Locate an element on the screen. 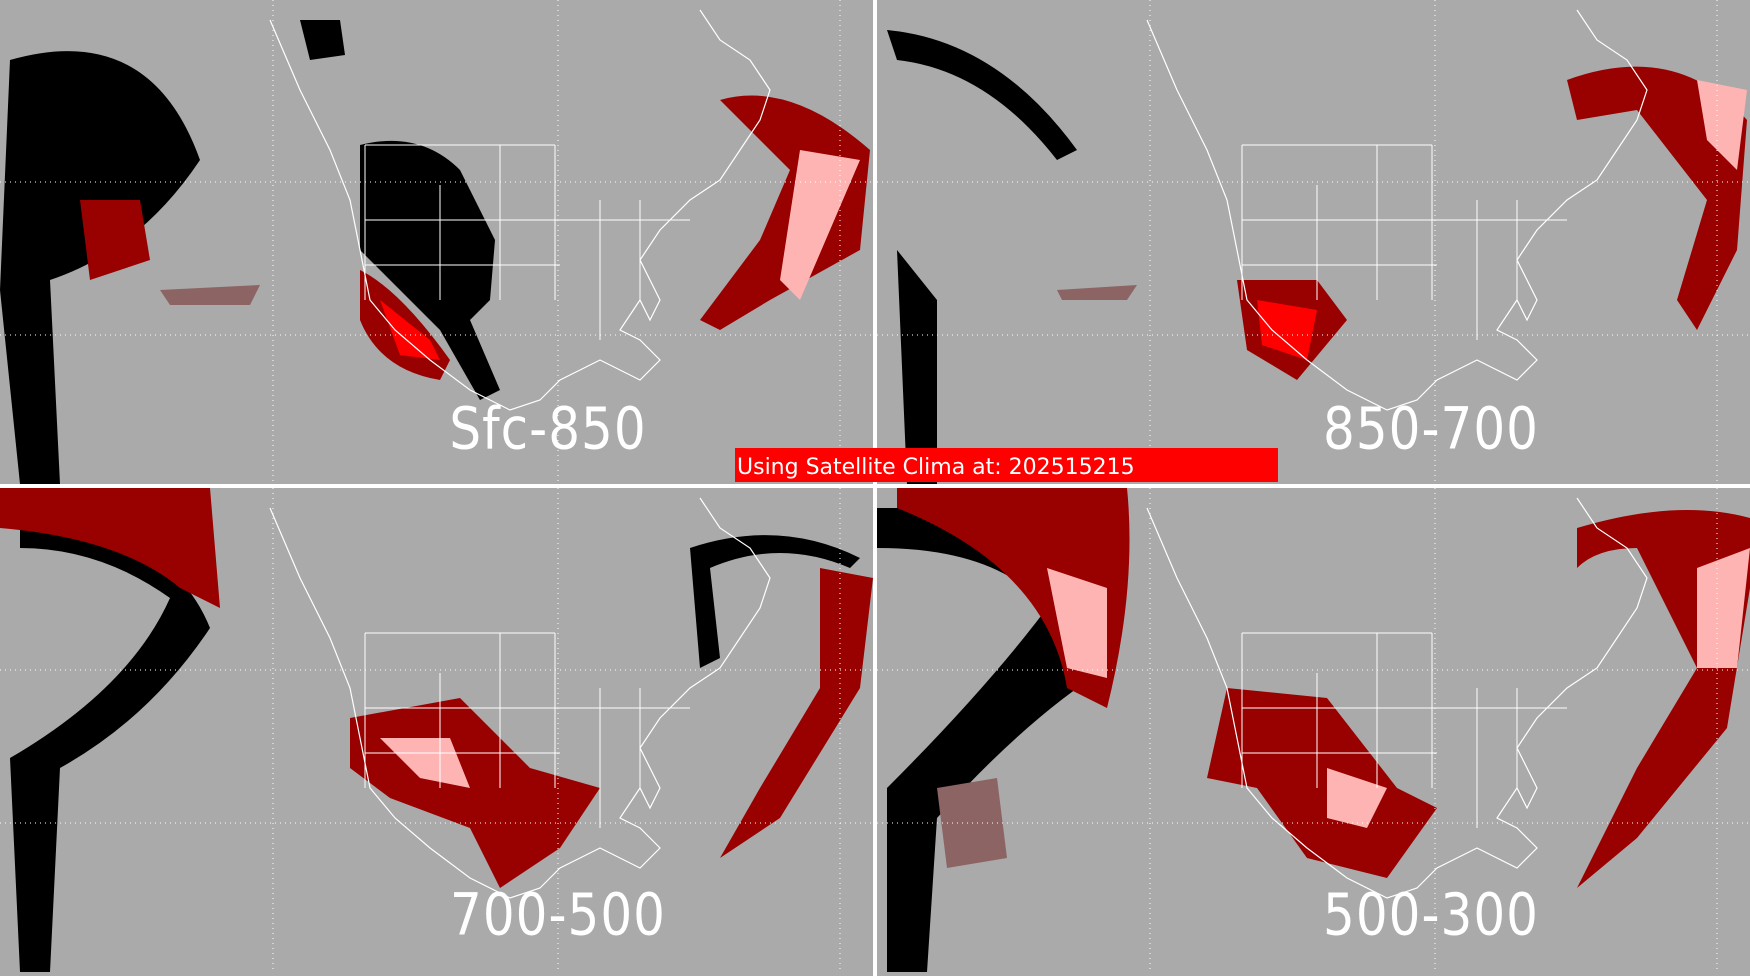  layer-label: 850-700 is located at coordinates (1431, 429).